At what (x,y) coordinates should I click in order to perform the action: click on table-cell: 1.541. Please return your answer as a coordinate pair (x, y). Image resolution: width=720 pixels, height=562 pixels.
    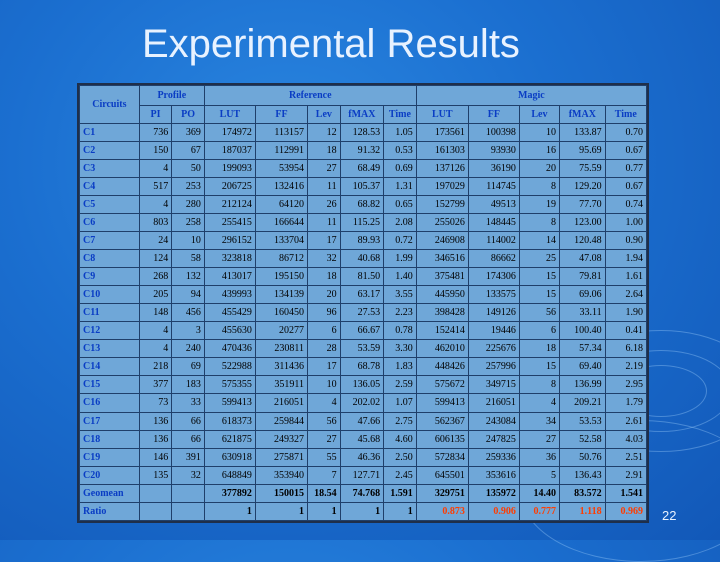
    Looking at the image, I should click on (626, 493).